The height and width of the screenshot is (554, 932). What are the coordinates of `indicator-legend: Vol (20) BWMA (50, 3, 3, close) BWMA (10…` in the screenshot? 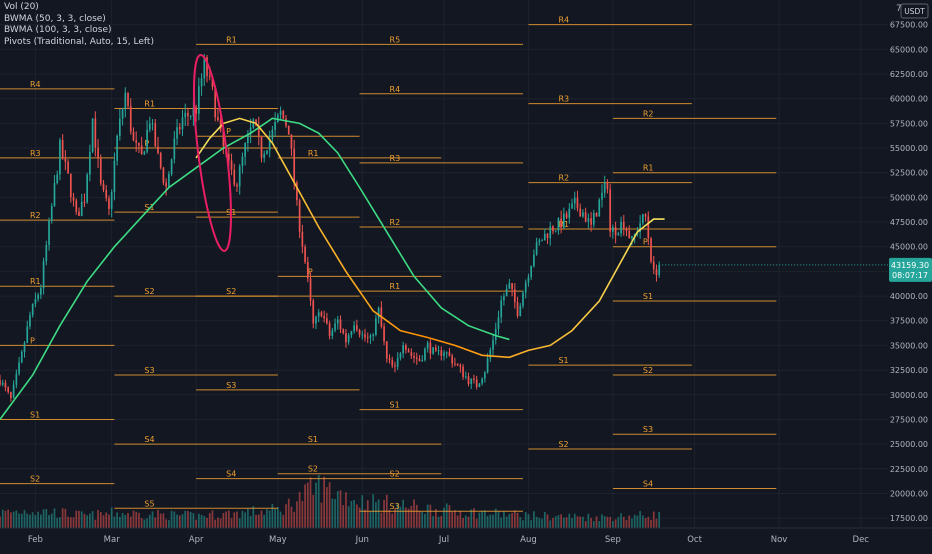 It's located at (79, 25).